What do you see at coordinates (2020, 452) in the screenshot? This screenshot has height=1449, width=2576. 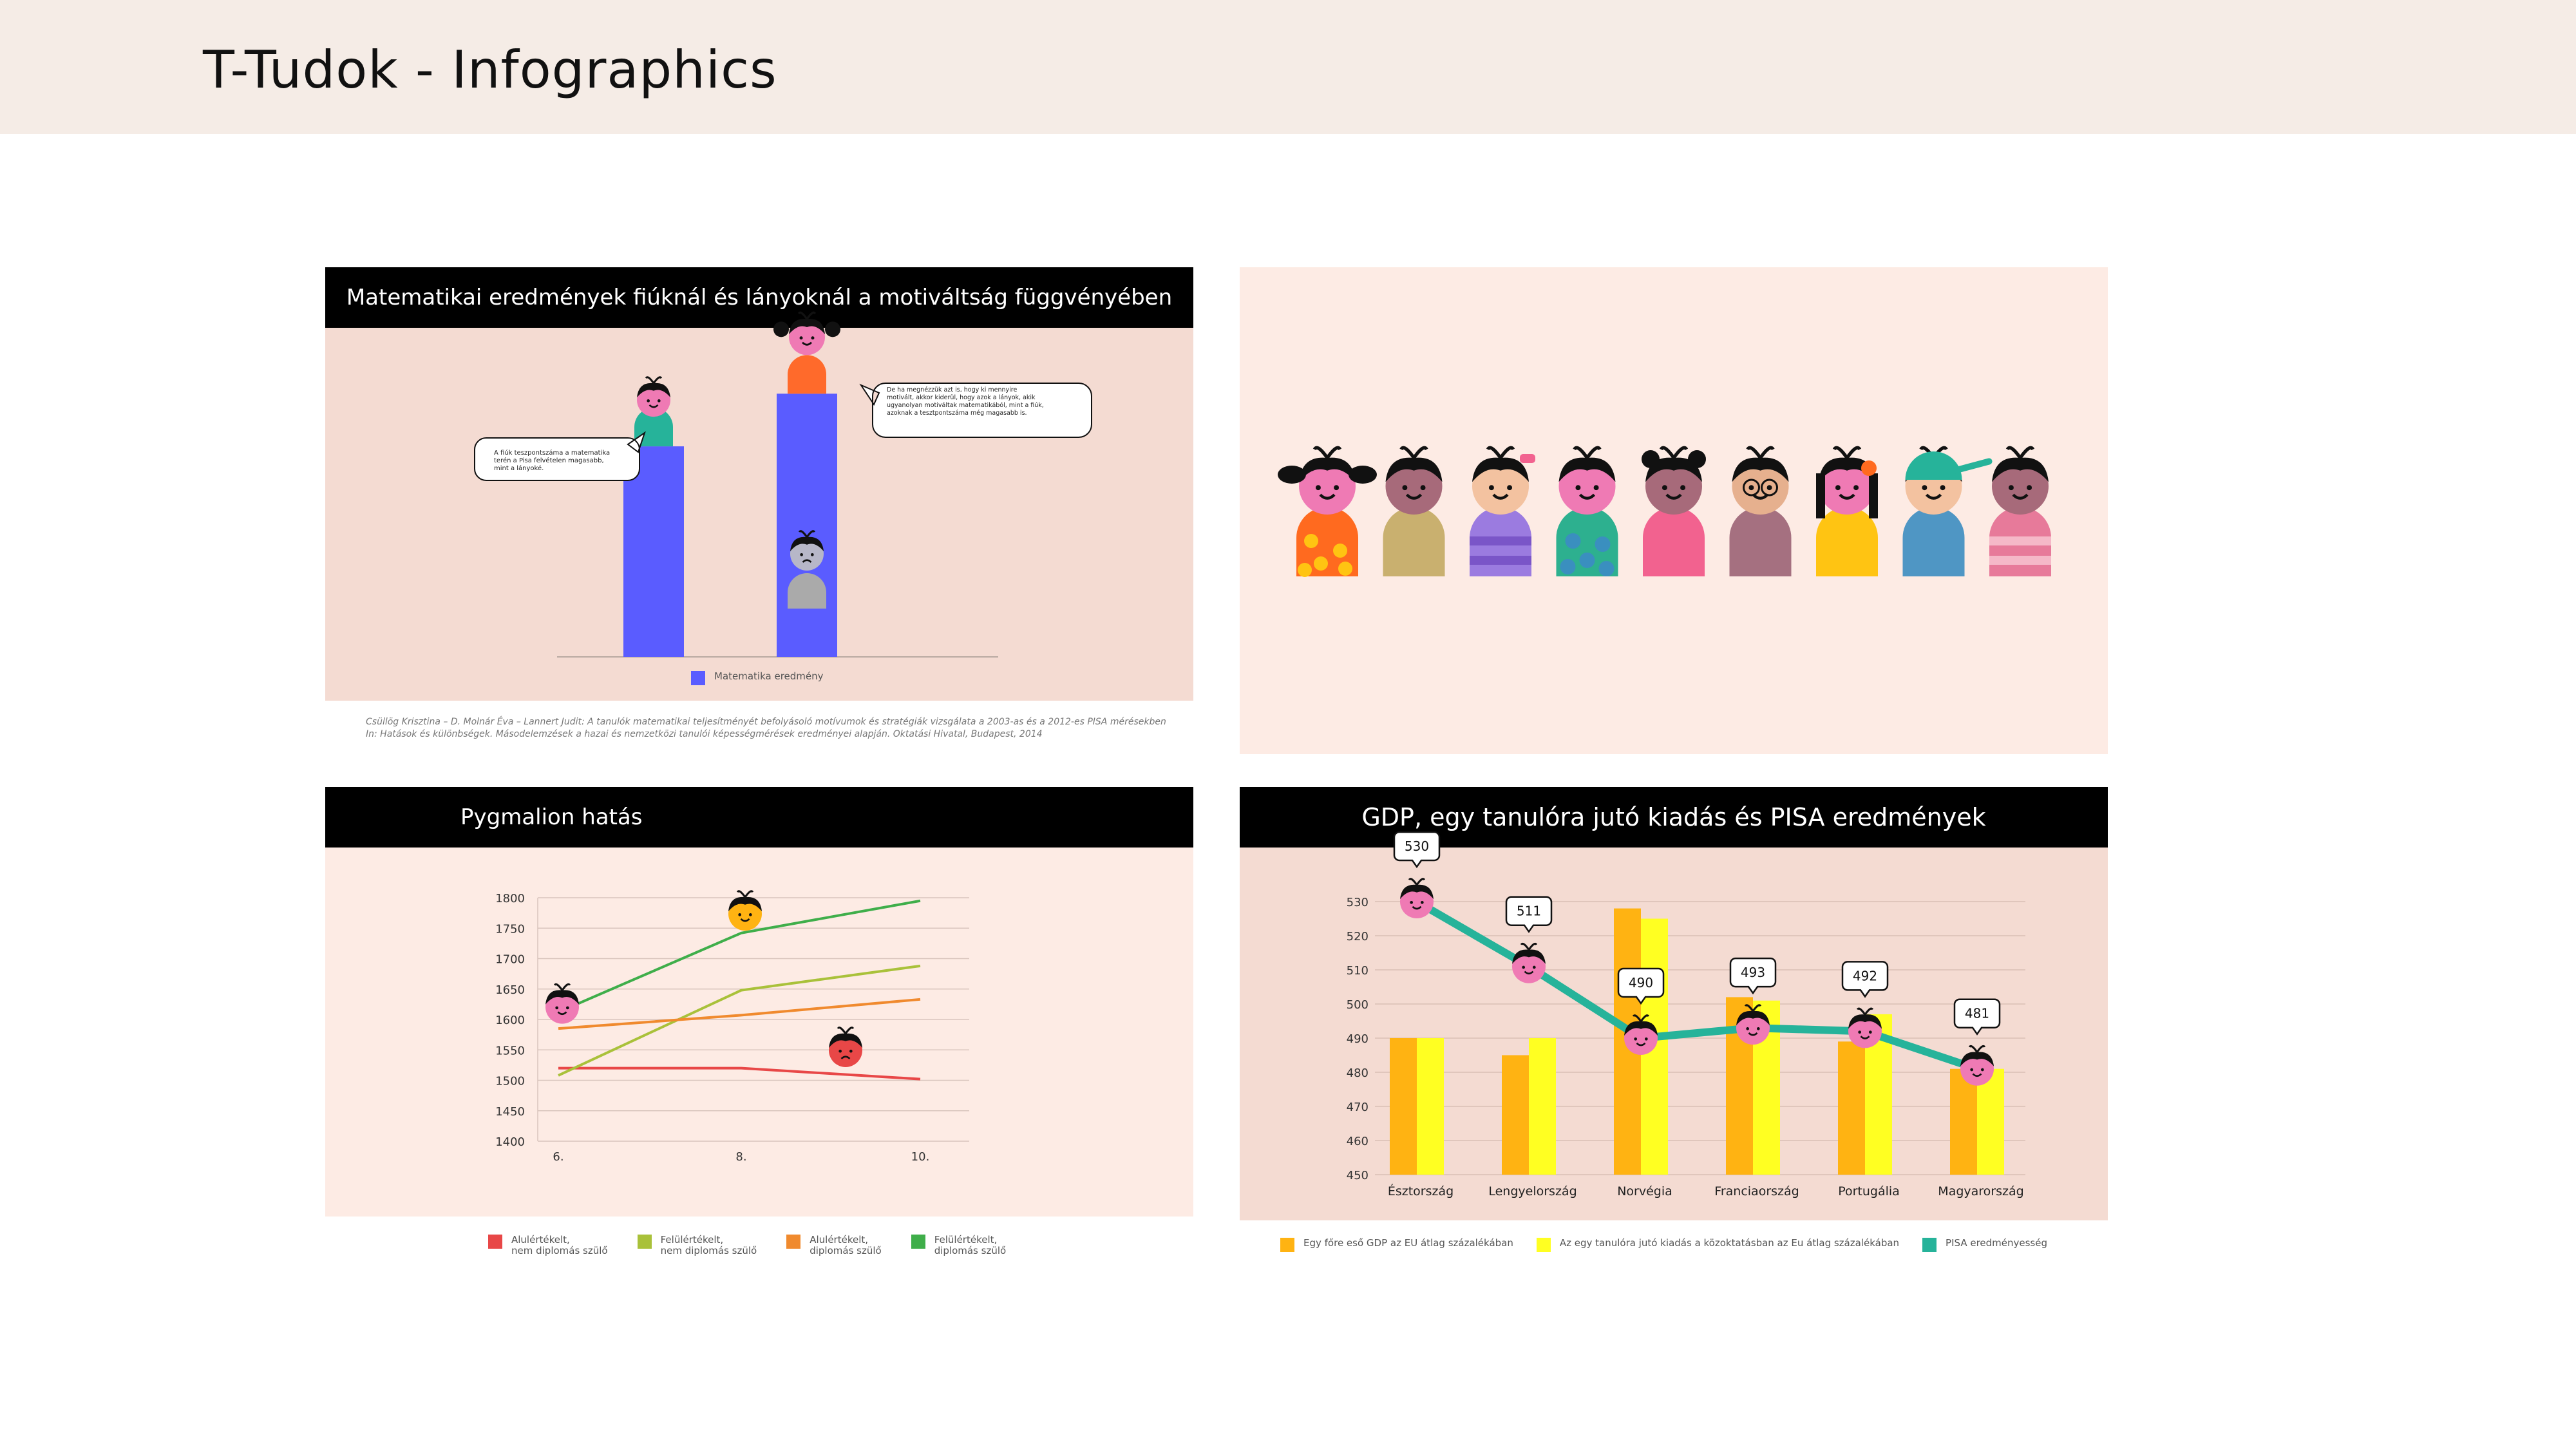 I see `character-9-face-sprout` at bounding box center [2020, 452].